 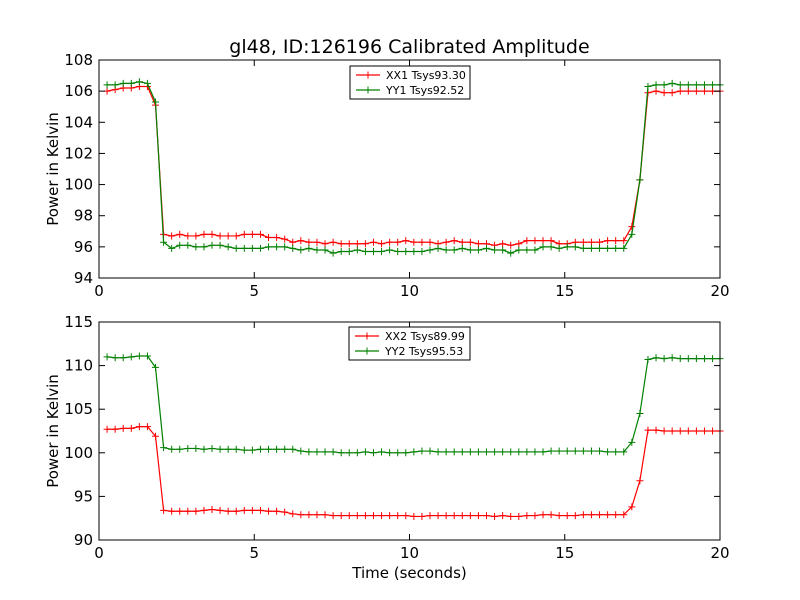 What do you see at coordinates (83, 278) in the screenshot?
I see `y-tick-label: 94` at bounding box center [83, 278].